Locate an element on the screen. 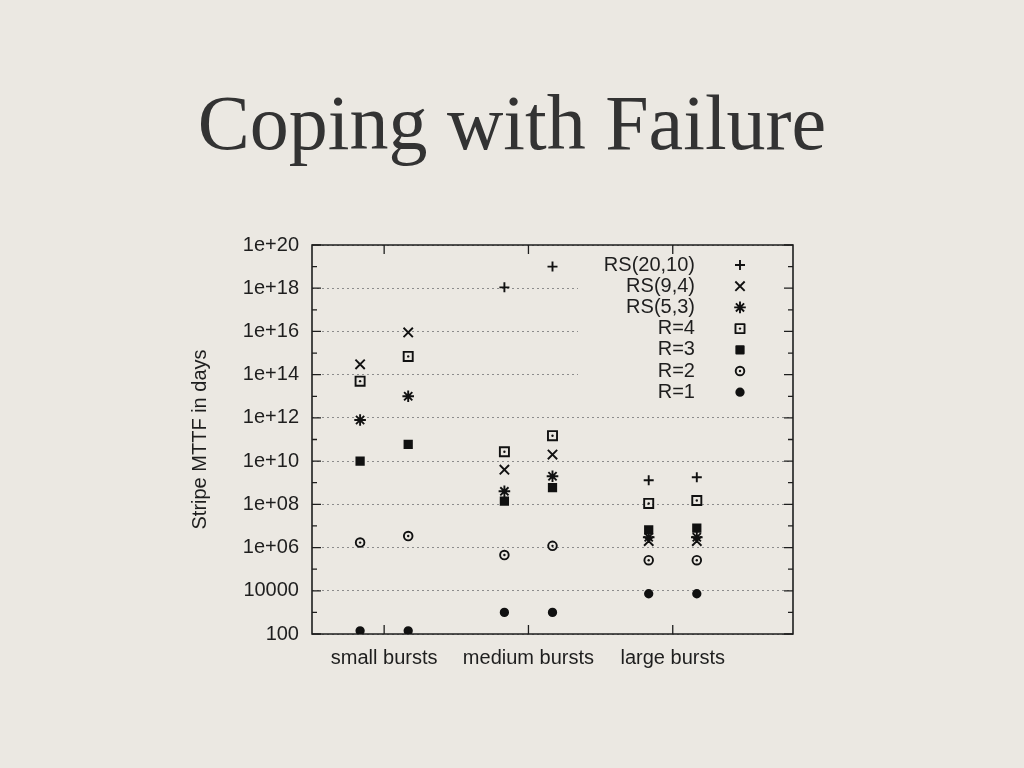 The height and width of the screenshot is (768, 1024). y-tick-label: 1e+16 is located at coordinates (270, 329).